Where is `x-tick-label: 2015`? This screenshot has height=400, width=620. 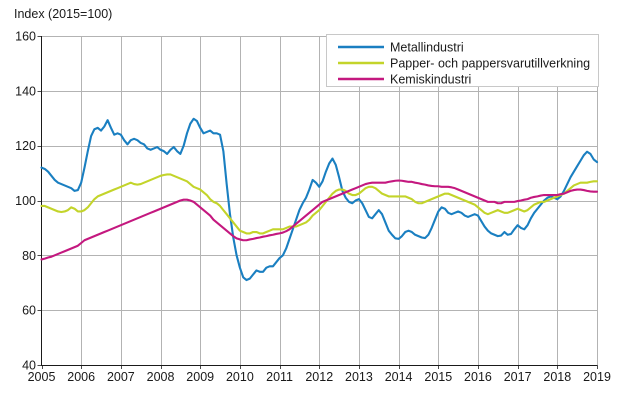
x-tick-label: 2015 is located at coordinates (438, 377).